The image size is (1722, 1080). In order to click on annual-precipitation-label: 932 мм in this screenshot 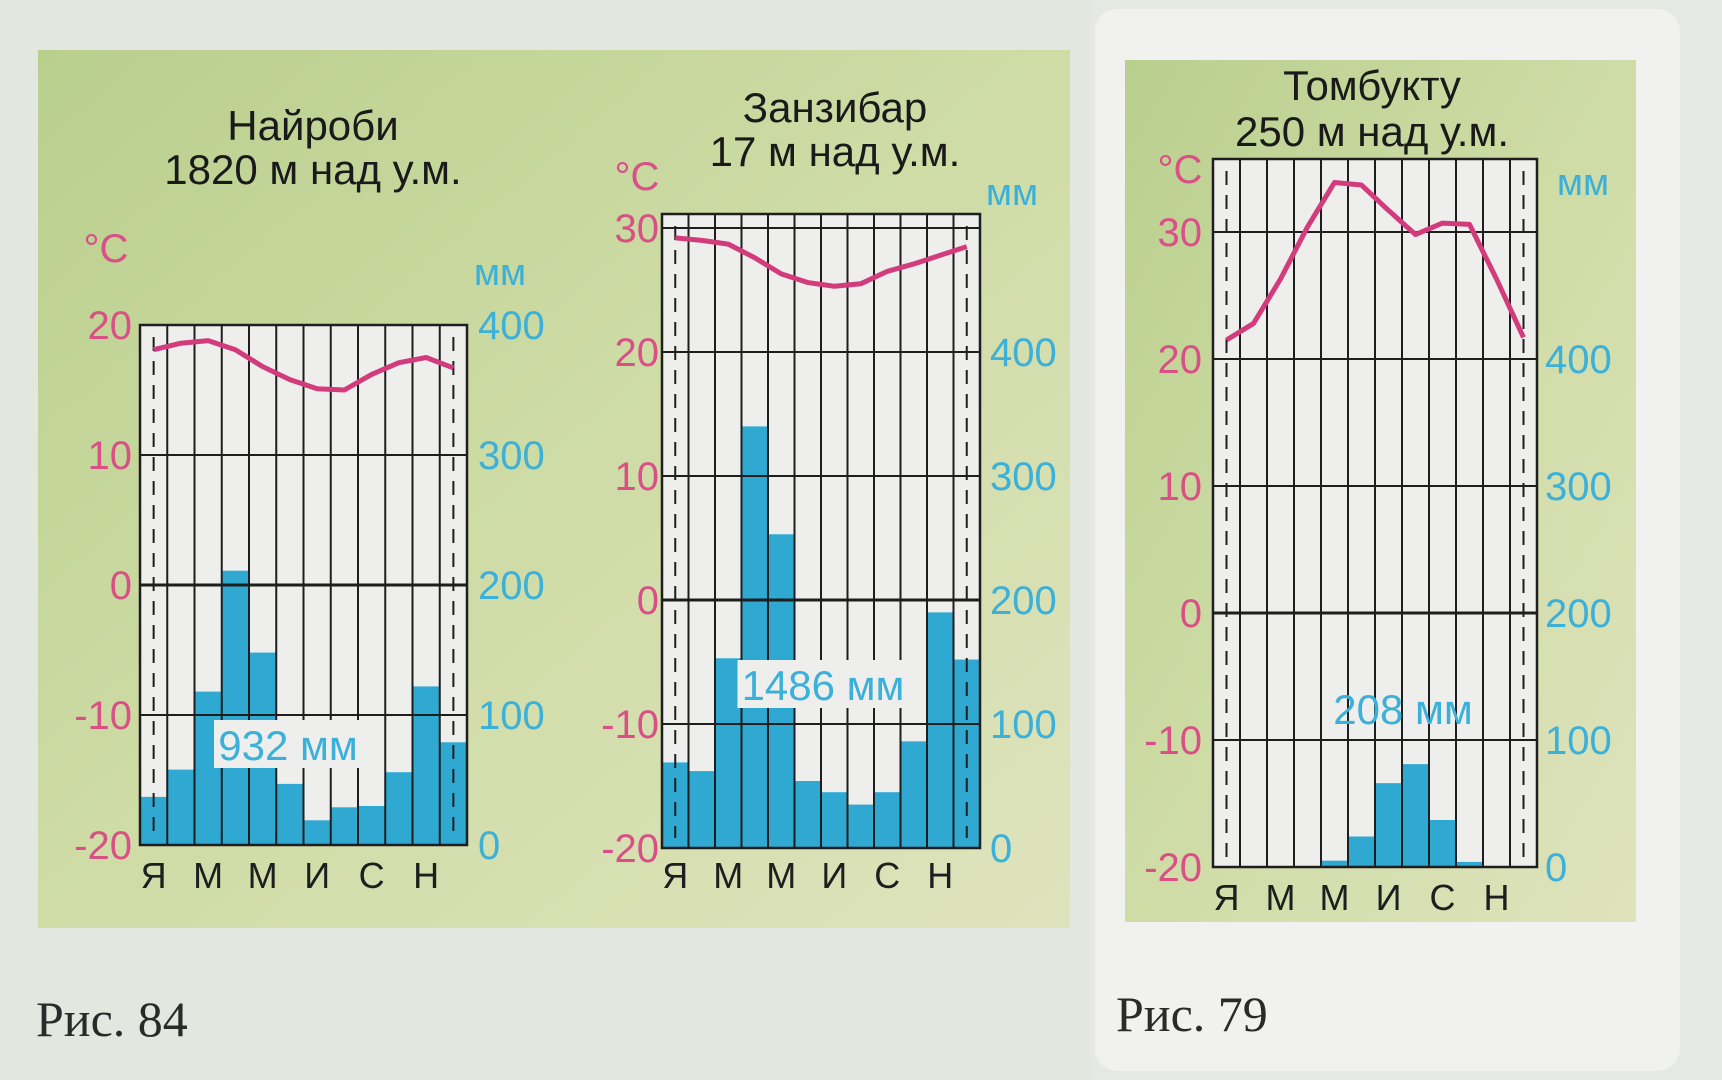, I will do `click(288, 745)`.